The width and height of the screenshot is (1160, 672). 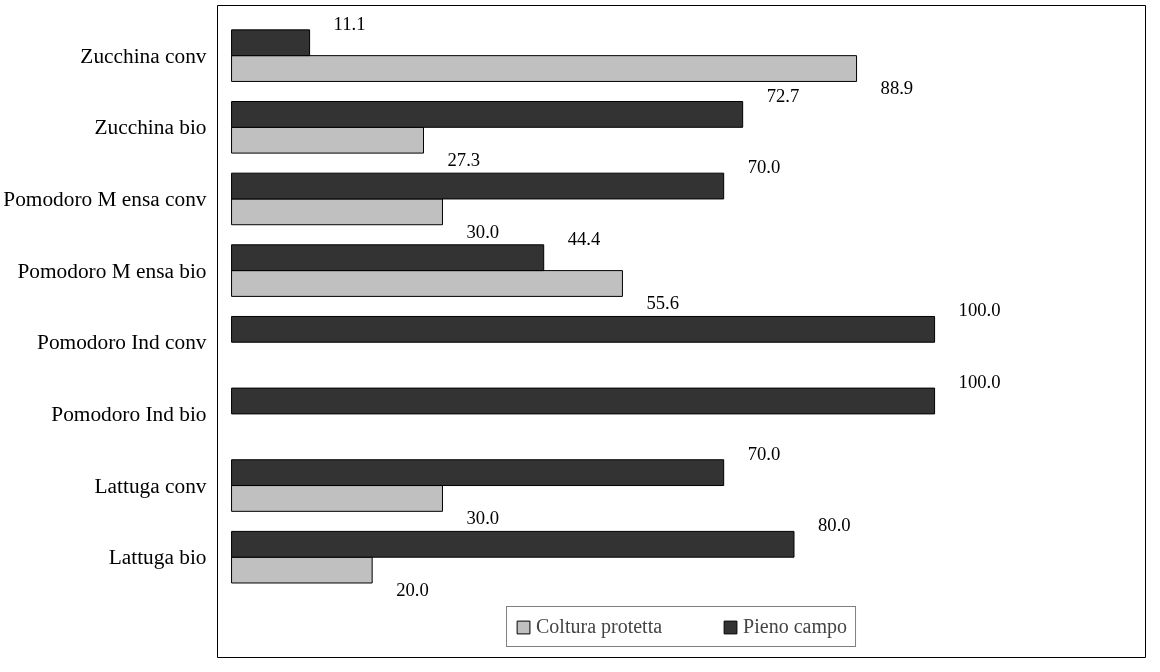 I want to click on y-tick-label: Pomodoro M ensa bio, so click(x=112, y=270).